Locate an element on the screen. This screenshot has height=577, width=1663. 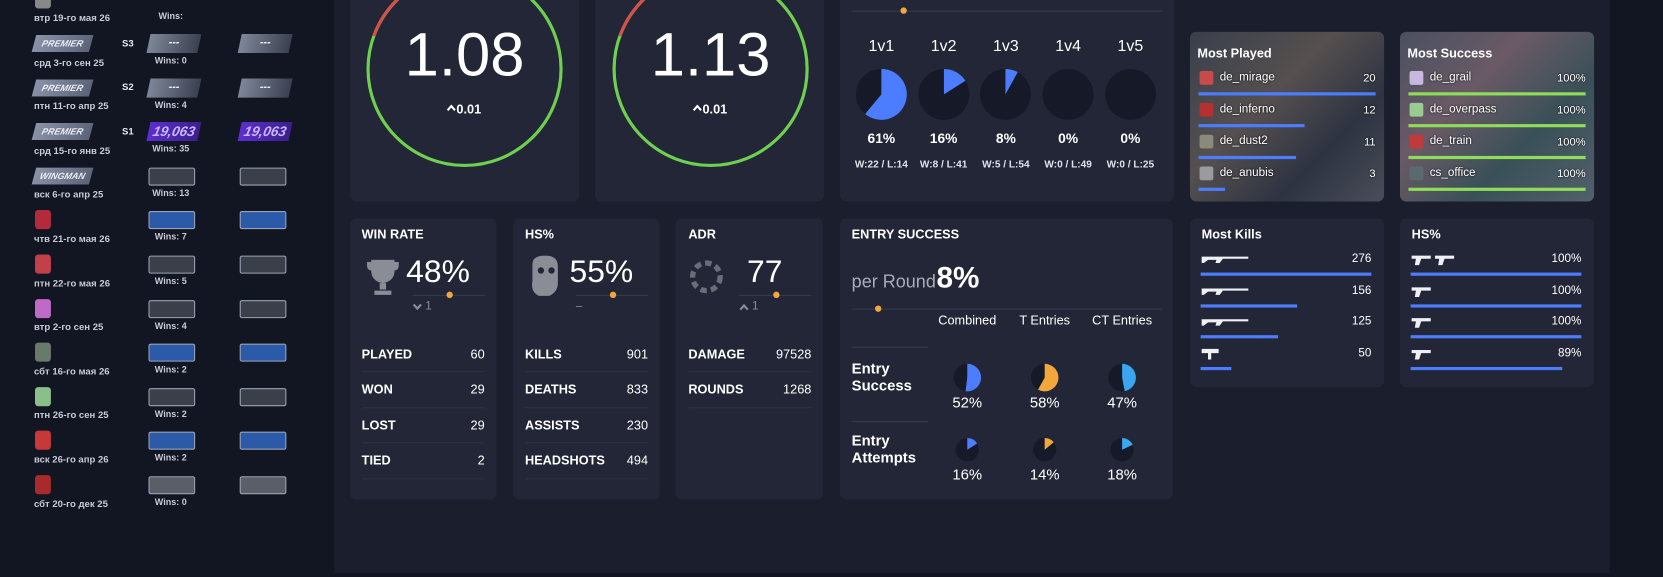
season-wins: Wins: 0 is located at coordinates (170, 60).